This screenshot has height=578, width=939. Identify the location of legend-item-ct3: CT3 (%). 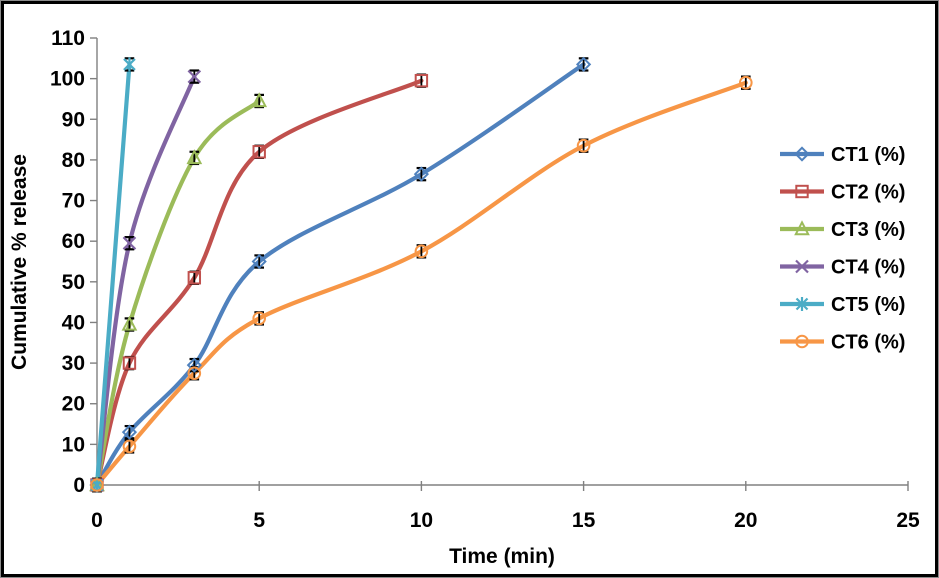
(842, 230).